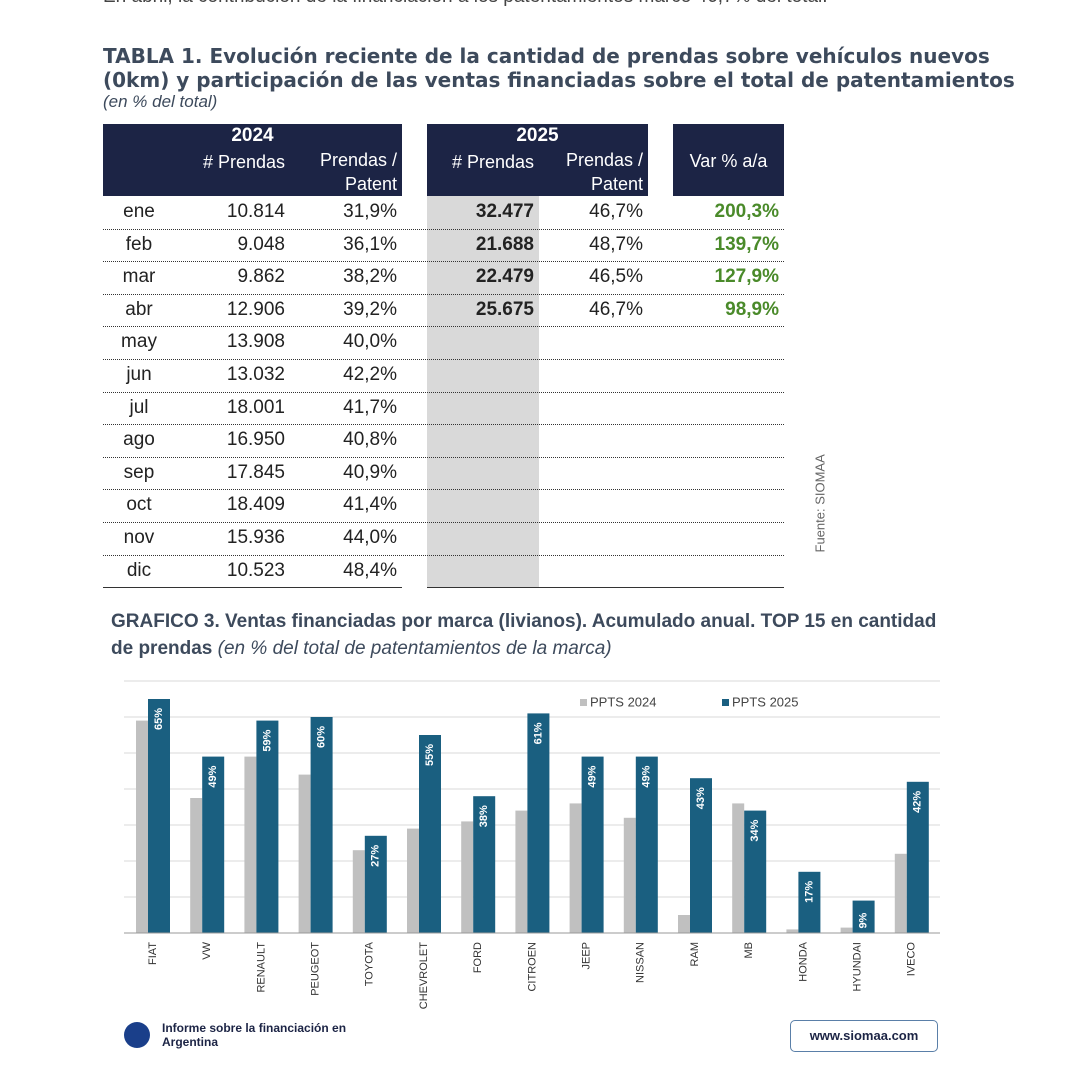  I want to click on table-cell: 9.048, so click(261, 244).